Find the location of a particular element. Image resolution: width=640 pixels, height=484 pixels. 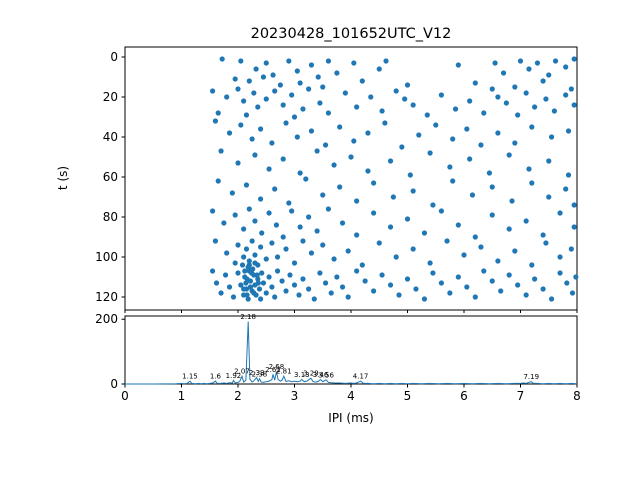

peak-annotation: 1.6 is located at coordinates (216, 377).